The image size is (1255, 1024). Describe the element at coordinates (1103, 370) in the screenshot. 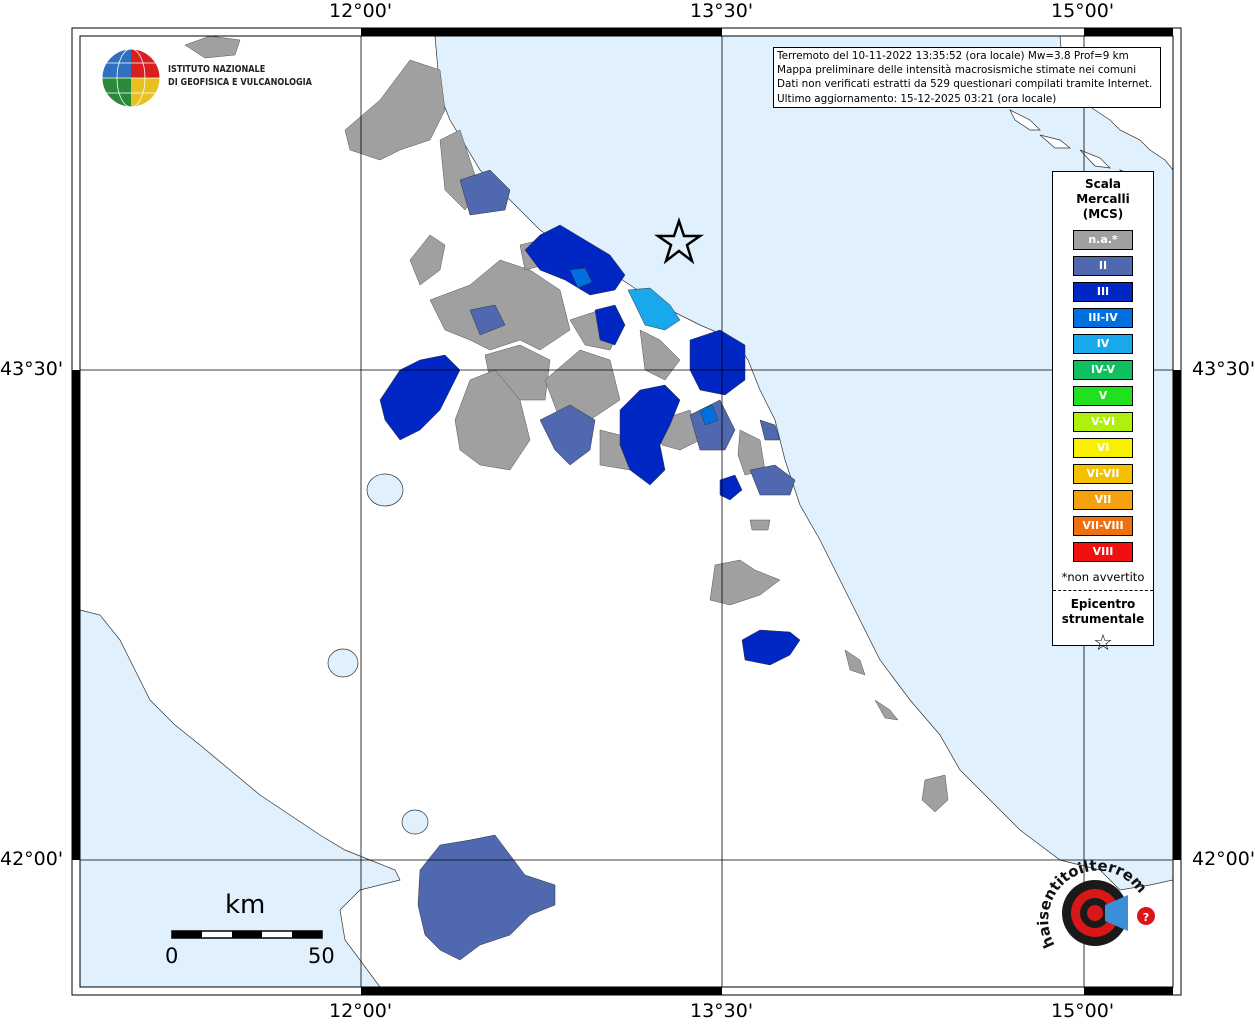

I see `legend-item: IV-V` at that location.